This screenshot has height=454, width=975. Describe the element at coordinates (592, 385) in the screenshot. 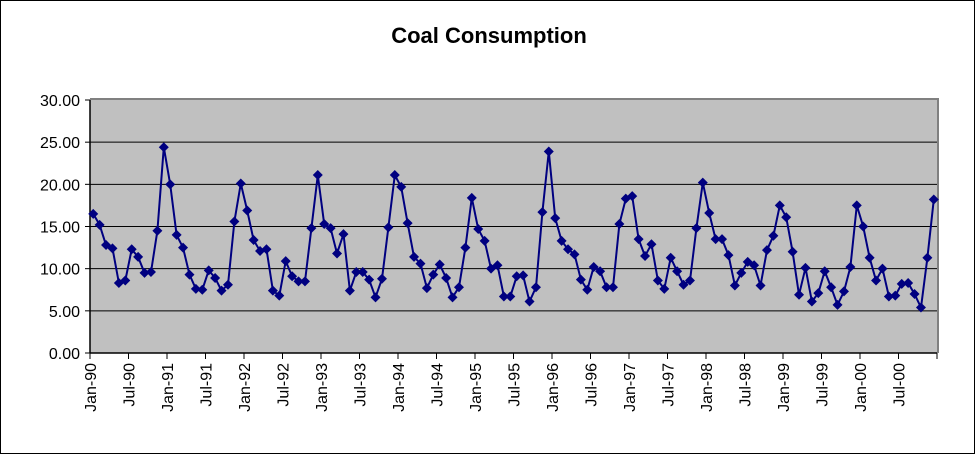

I see `x-tick-label: Jul-96` at that location.